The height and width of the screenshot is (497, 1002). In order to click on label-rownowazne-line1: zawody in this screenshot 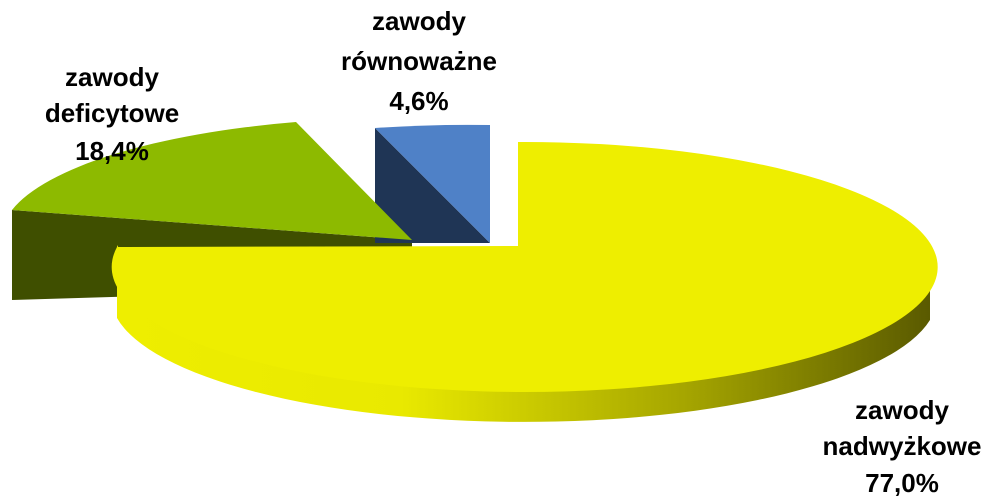, I will do `click(419, 21)`.